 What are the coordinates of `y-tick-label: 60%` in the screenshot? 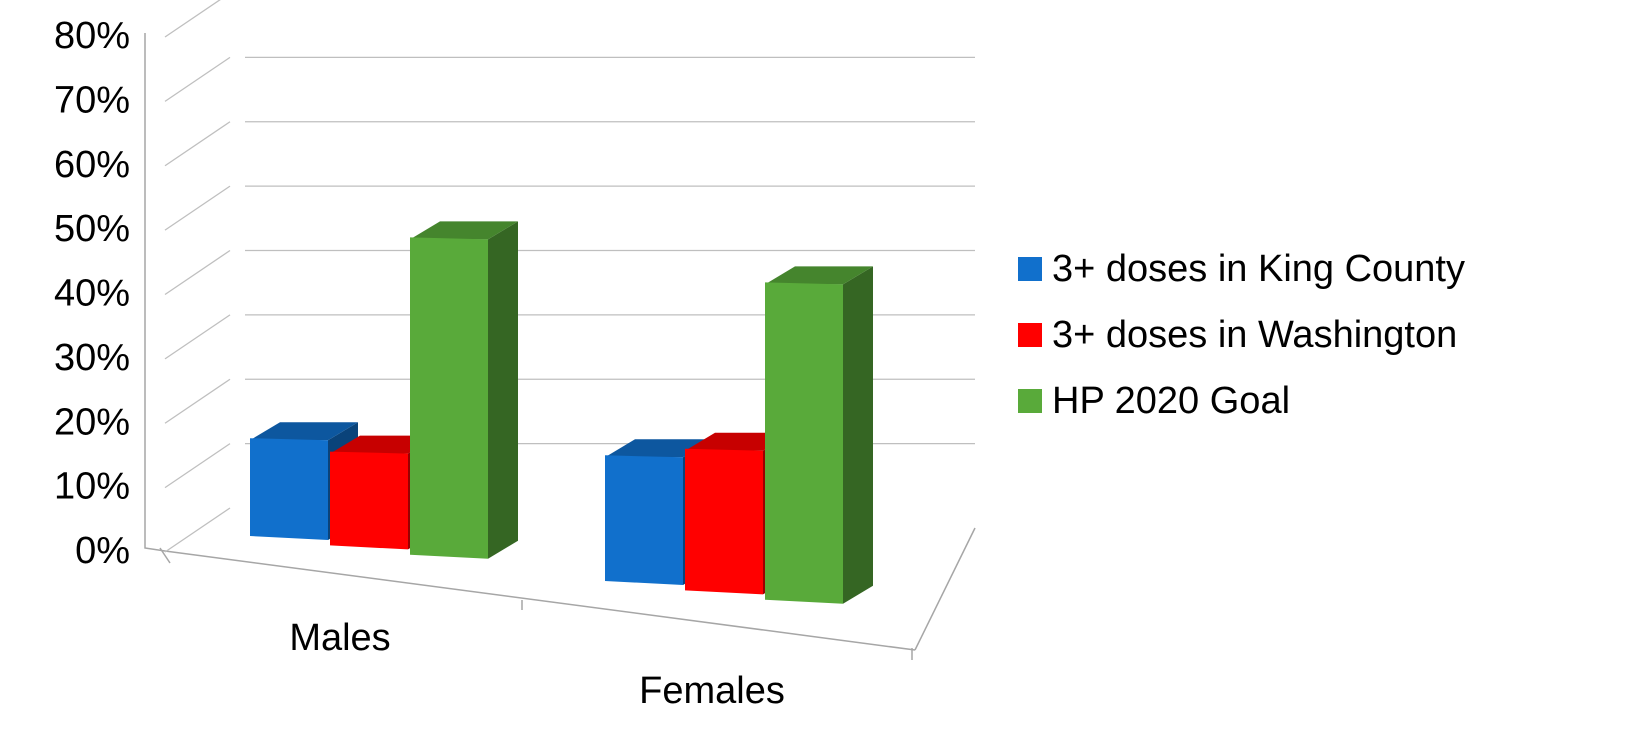 It's located at (92, 165).